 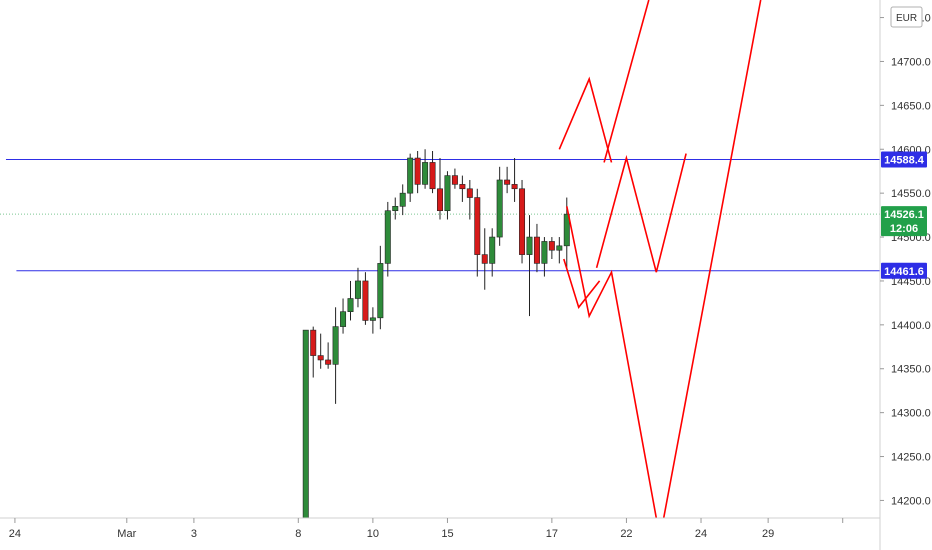 I want to click on price-badge: 14588.4, so click(x=904, y=159).